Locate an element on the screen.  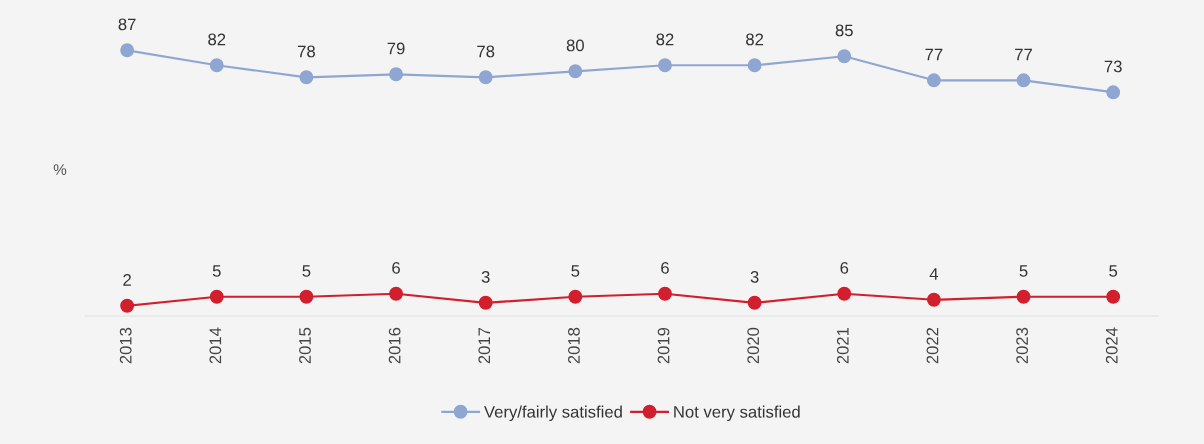
x-tick-label: 2015 is located at coordinates (305, 345).